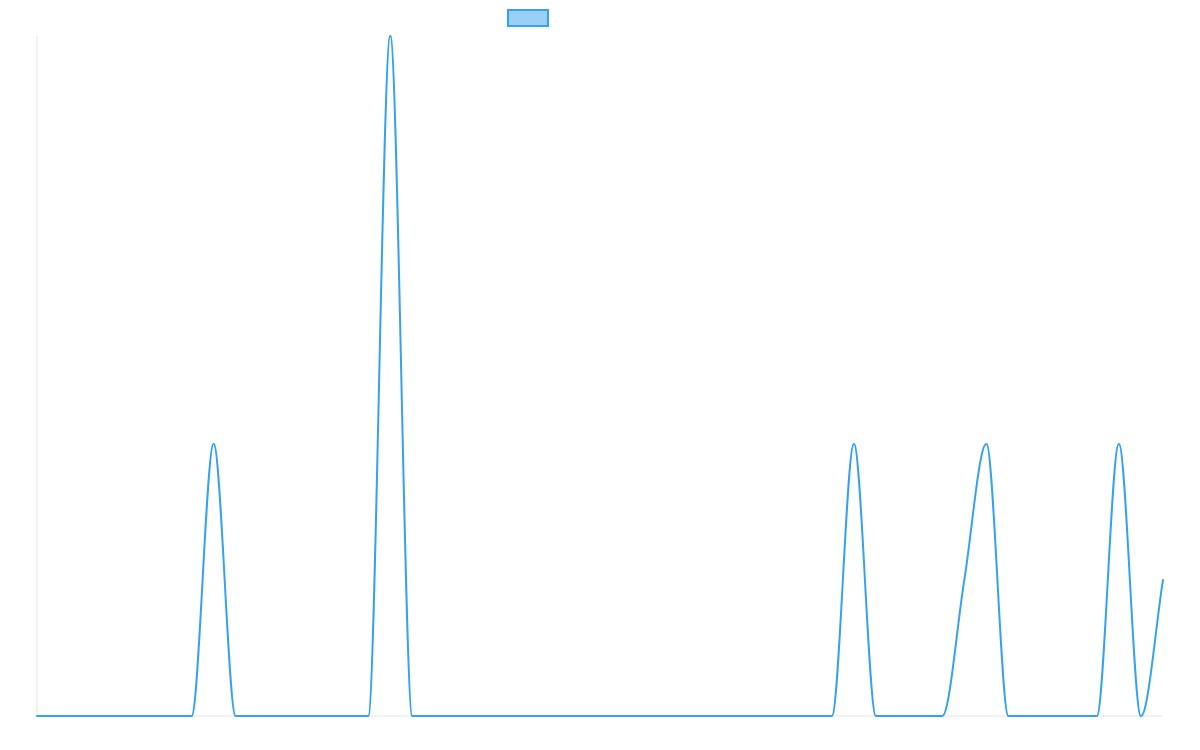 Image resolution: width=1200 pixels, height=750 pixels. I want to click on legend, so click(528, 18).